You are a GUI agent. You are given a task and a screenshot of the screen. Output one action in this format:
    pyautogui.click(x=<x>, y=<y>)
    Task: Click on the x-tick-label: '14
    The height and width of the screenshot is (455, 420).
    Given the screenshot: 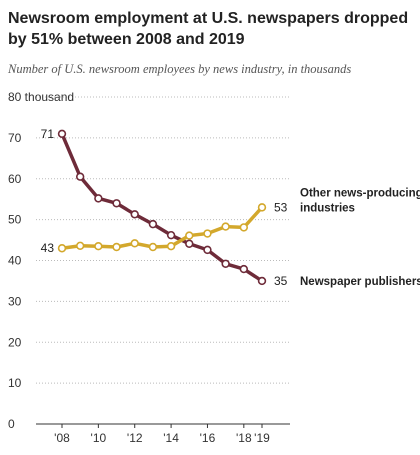 What is the action you would take?
    pyautogui.click(x=171, y=438)
    